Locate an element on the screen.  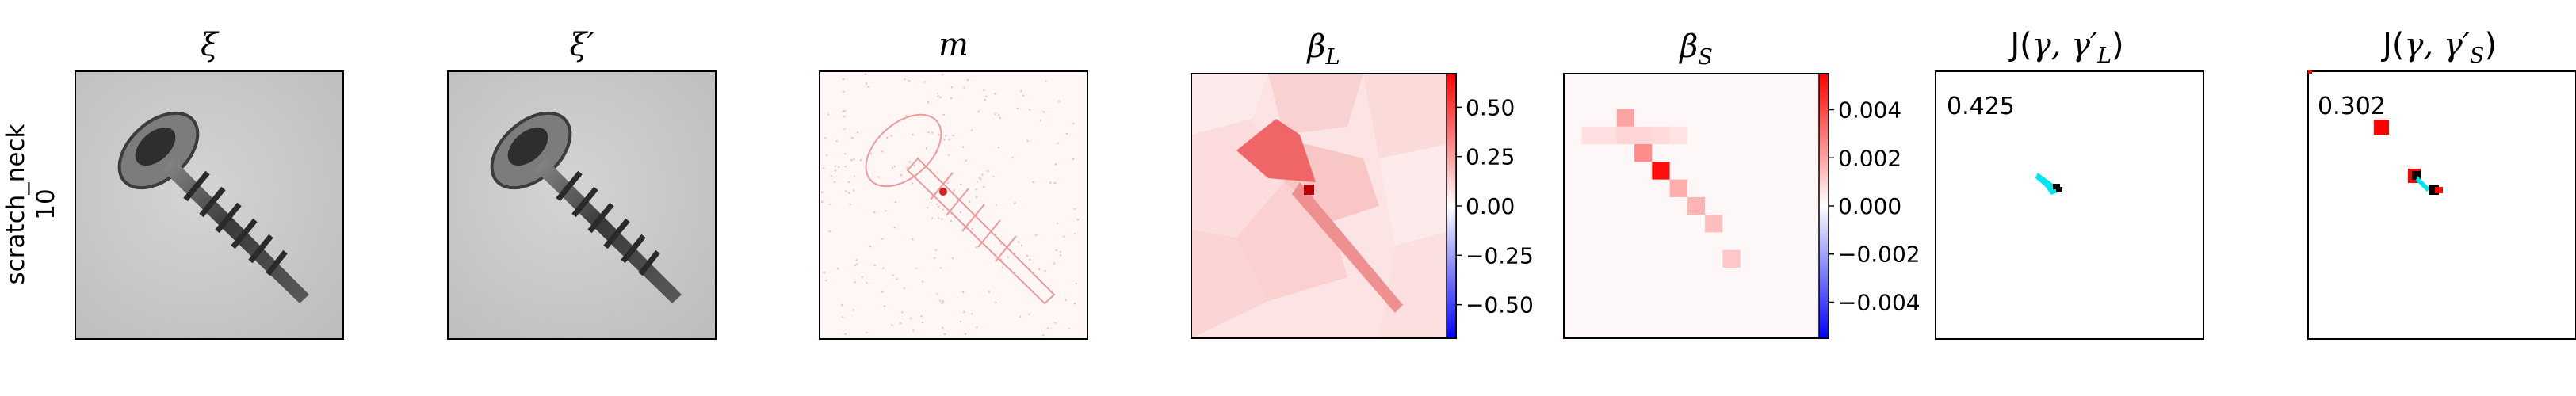
j-l-post: ) is located at coordinates (2118, 45).